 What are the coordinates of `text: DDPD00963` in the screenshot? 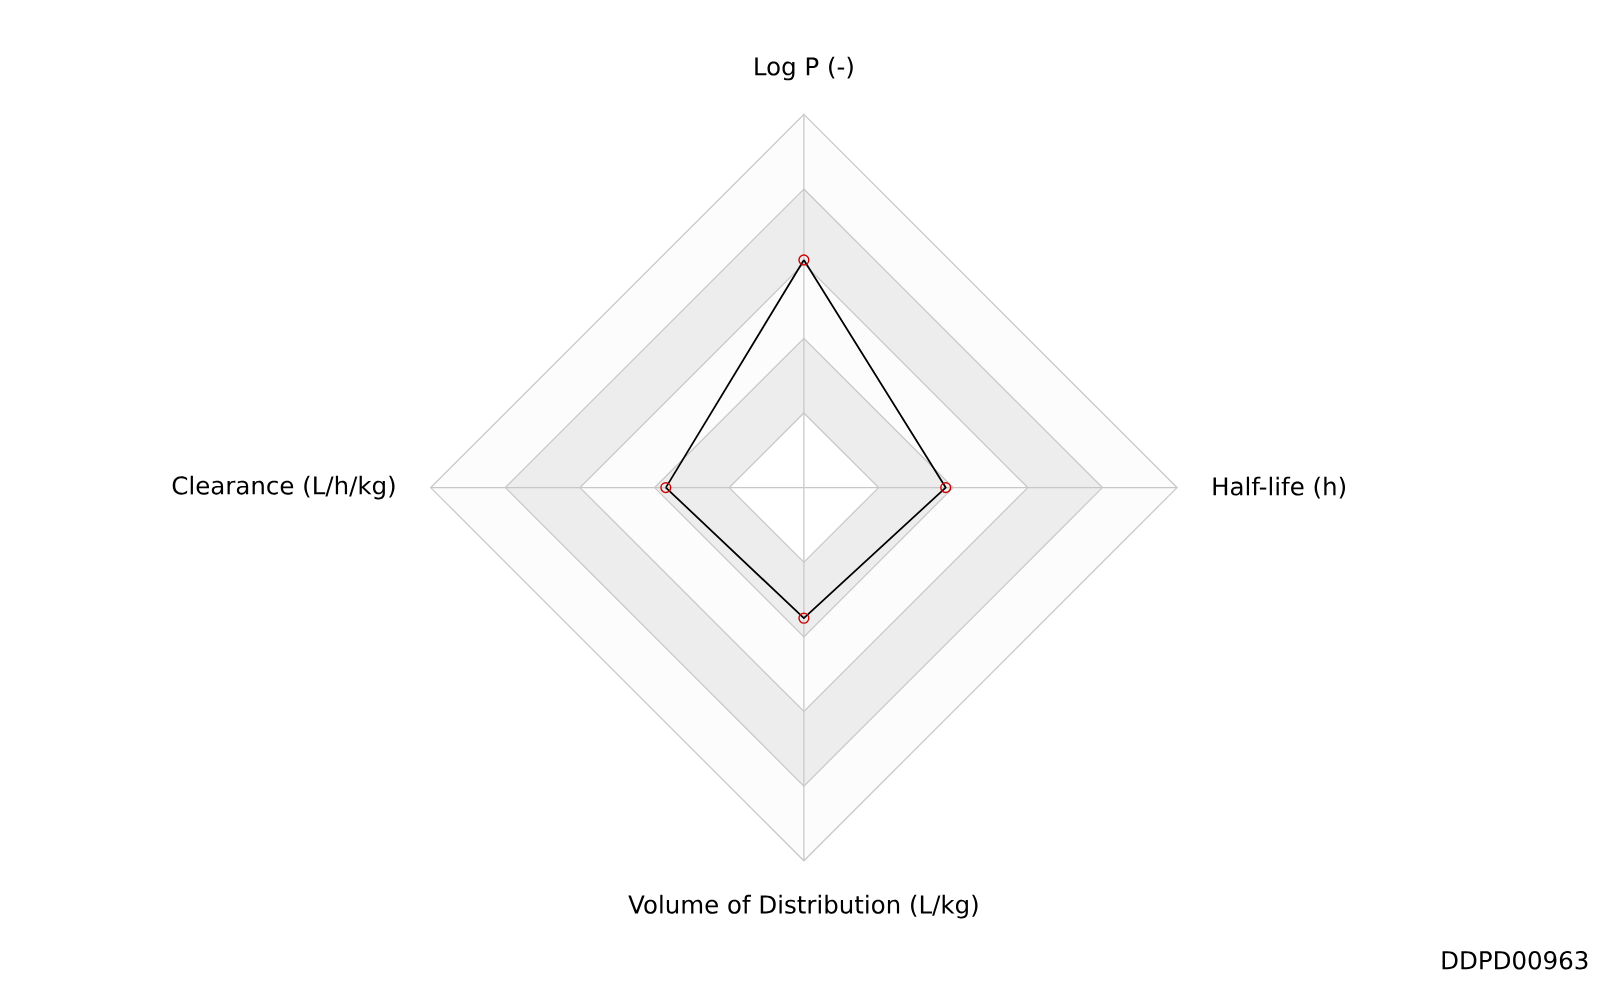 It's located at (1515, 960).